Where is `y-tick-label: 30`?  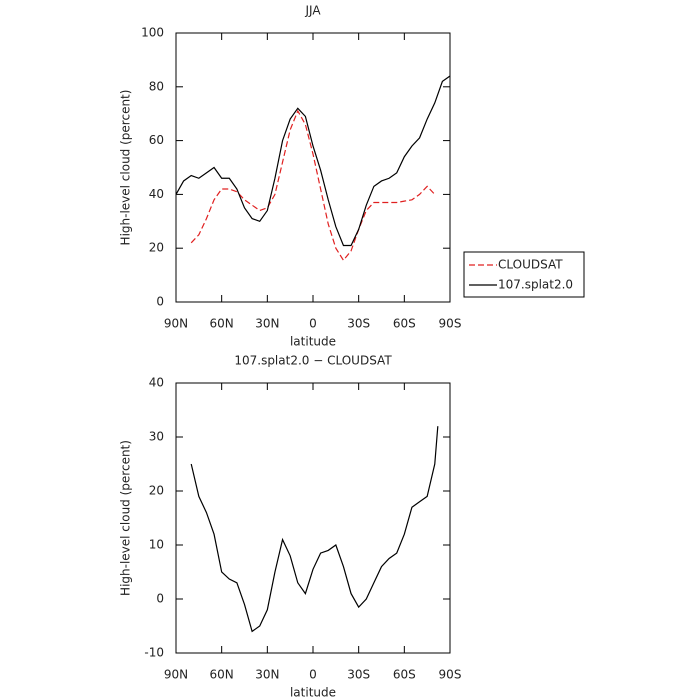
y-tick-label: 30 is located at coordinates (156, 437).